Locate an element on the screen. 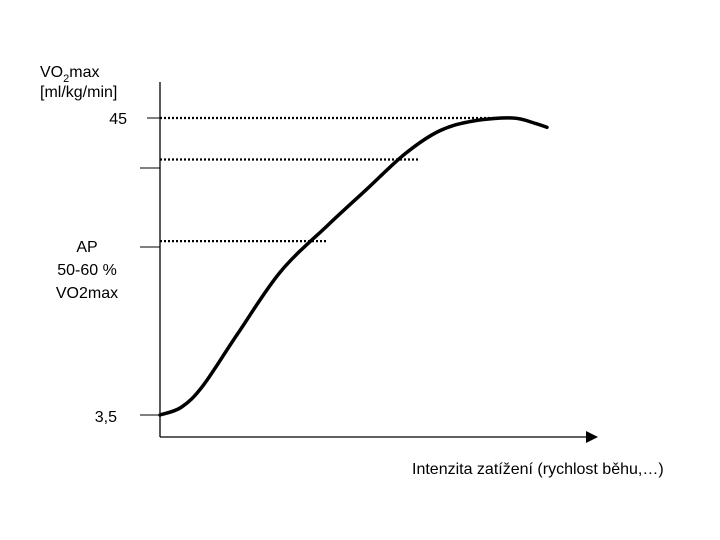 This screenshot has height=540, width=720. y-axis-label: VO2max is located at coordinates (69, 74).